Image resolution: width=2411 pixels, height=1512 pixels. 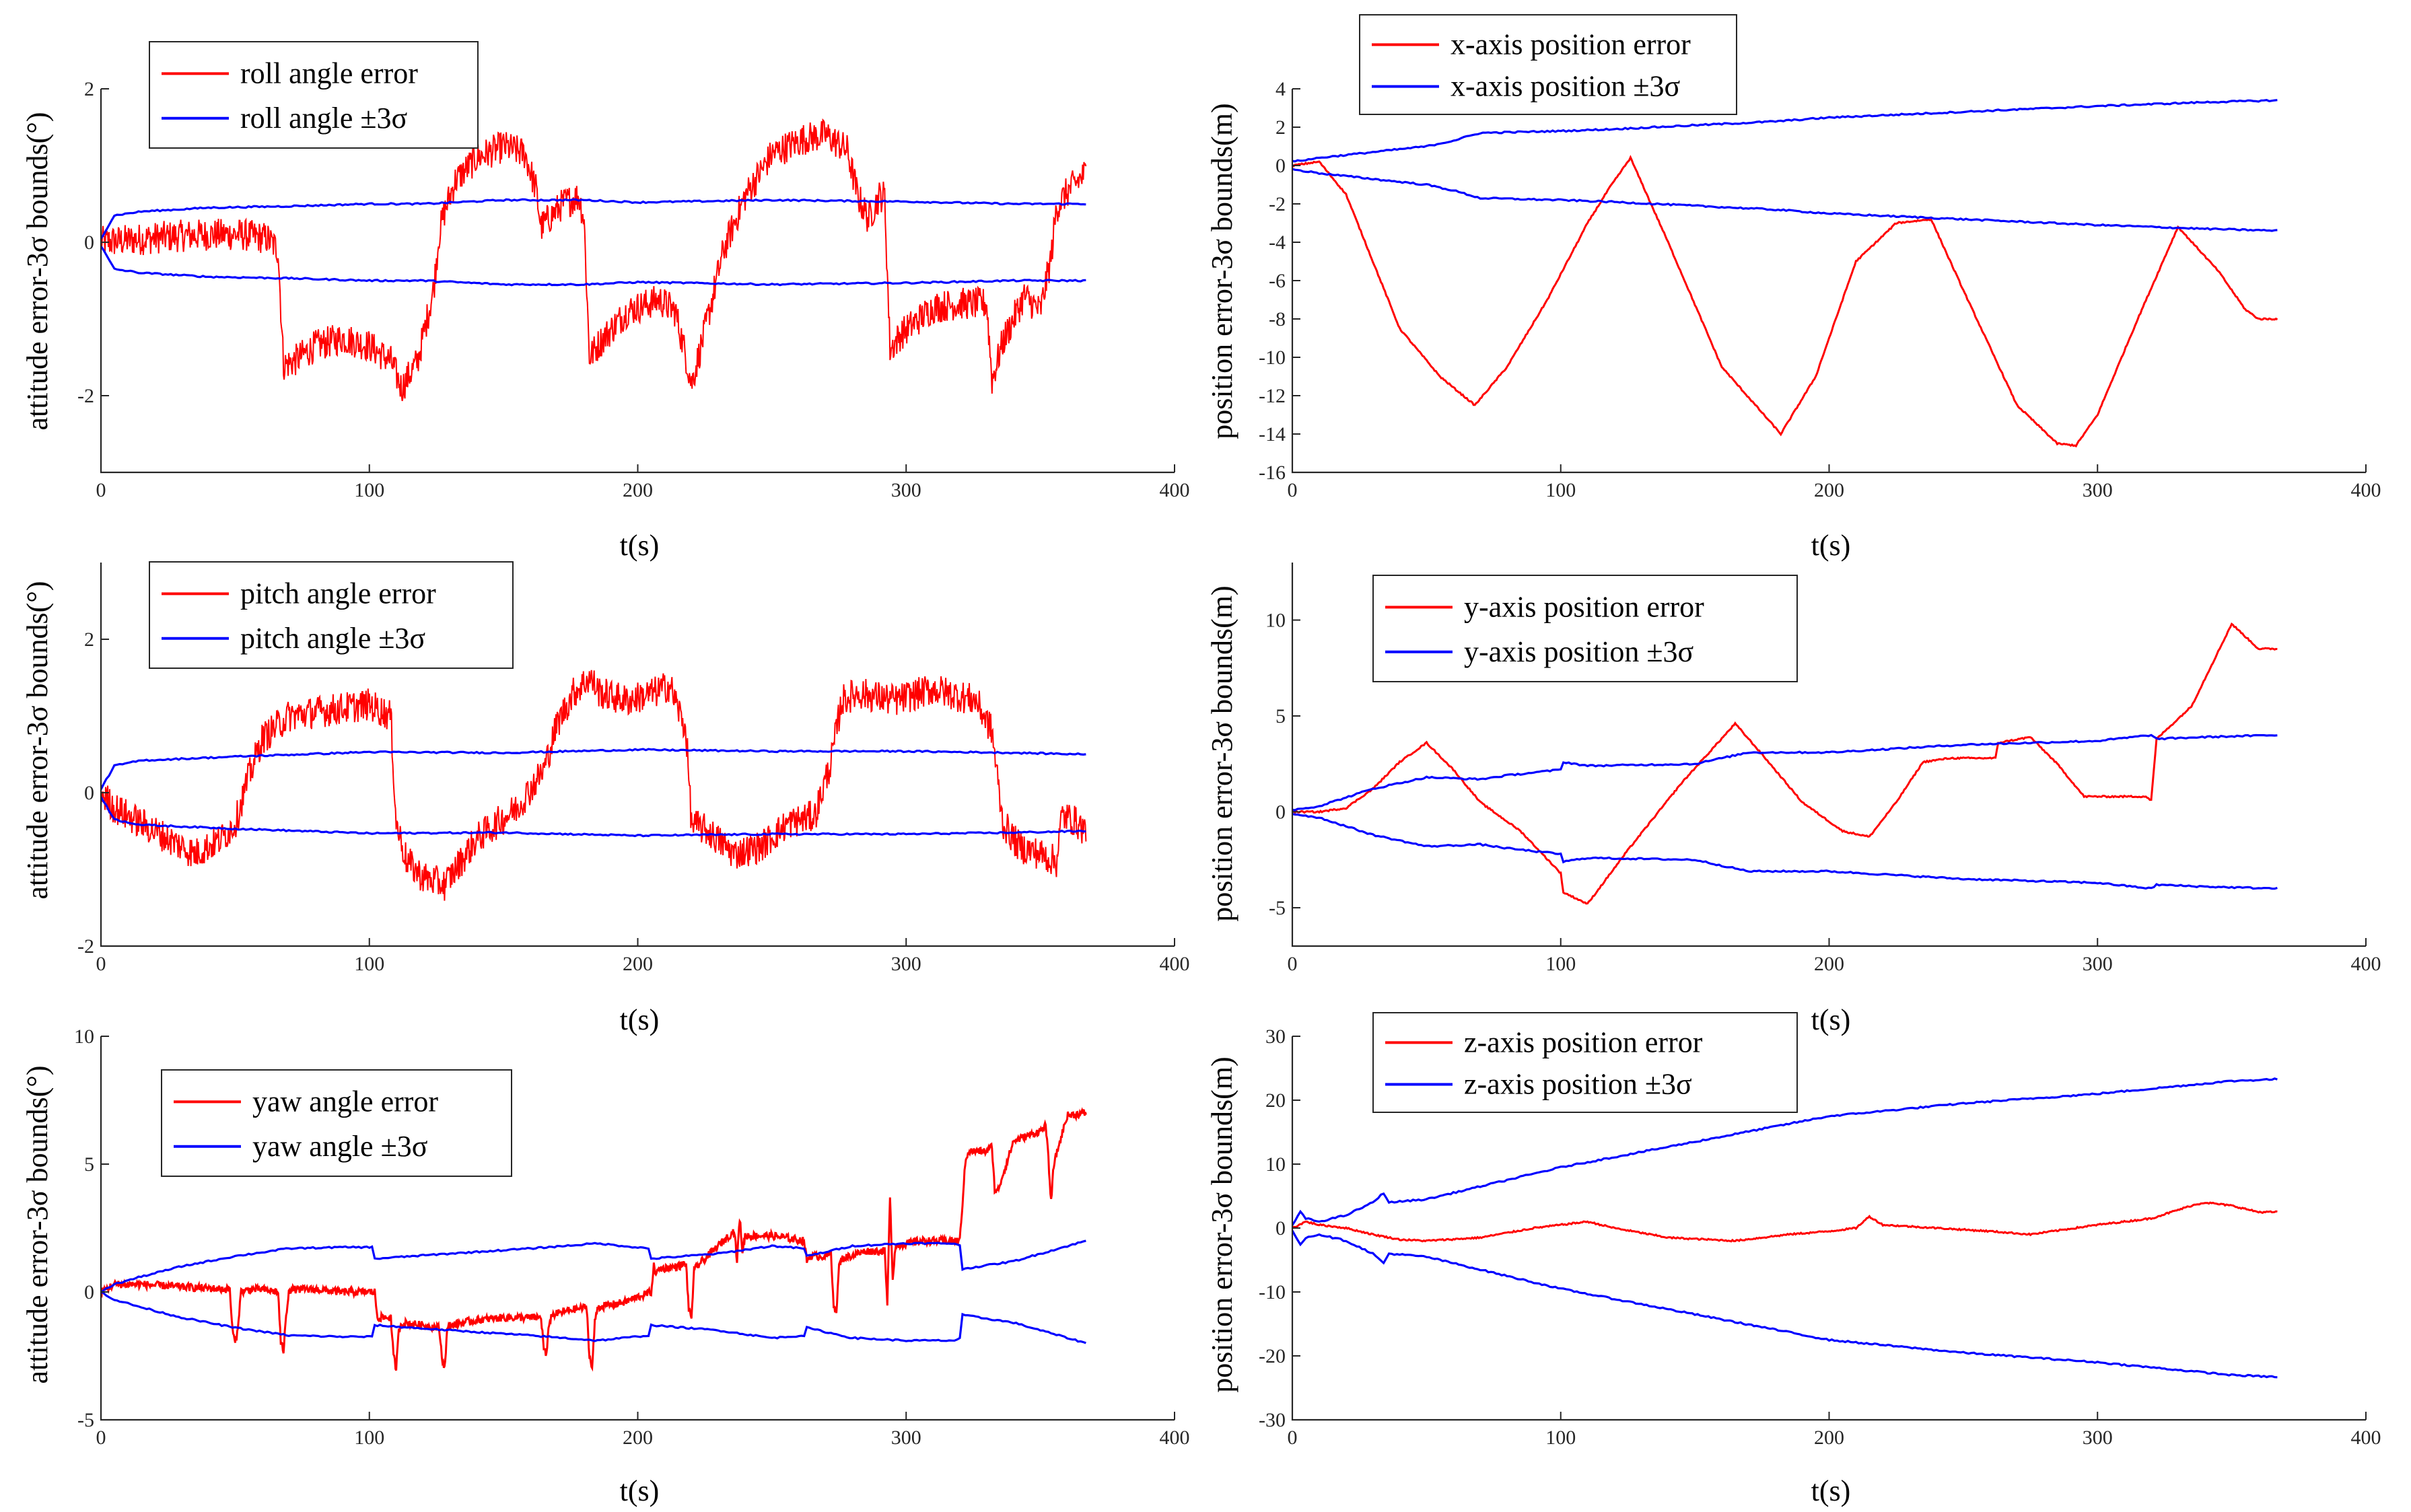 What do you see at coordinates (1222, 1224) in the screenshot?
I see `panel-z-position-ylabel: position error-3σ bounds(m)` at bounding box center [1222, 1224].